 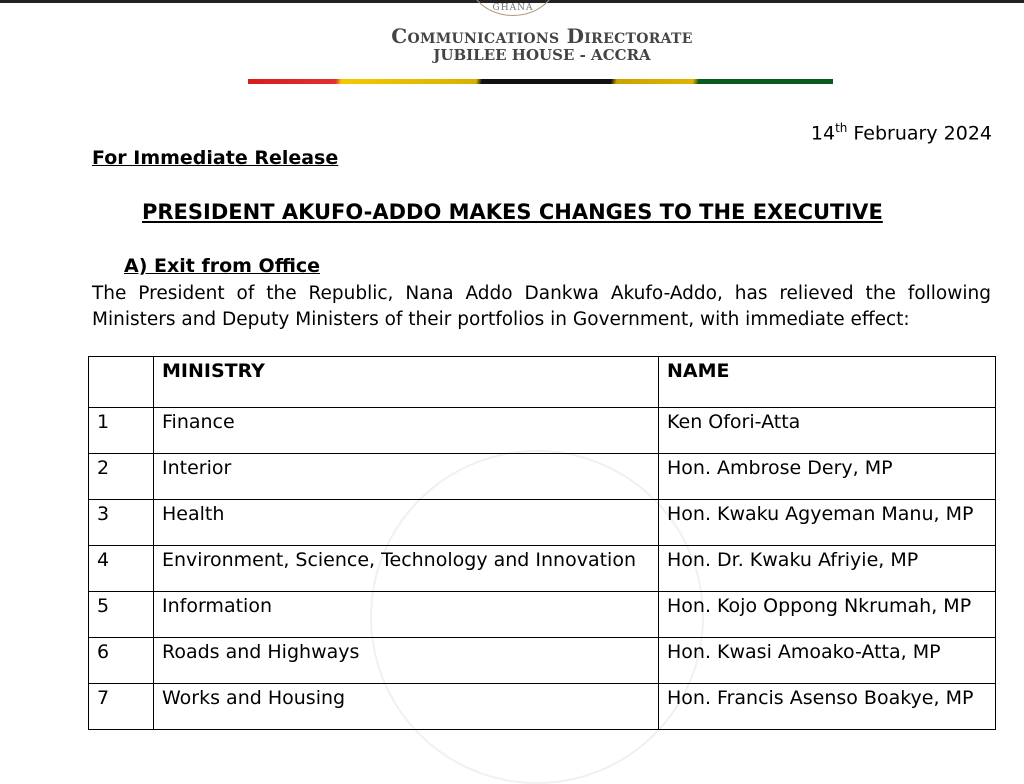 What do you see at coordinates (540, 81) in the screenshot?
I see `national-colors-stripe` at bounding box center [540, 81].